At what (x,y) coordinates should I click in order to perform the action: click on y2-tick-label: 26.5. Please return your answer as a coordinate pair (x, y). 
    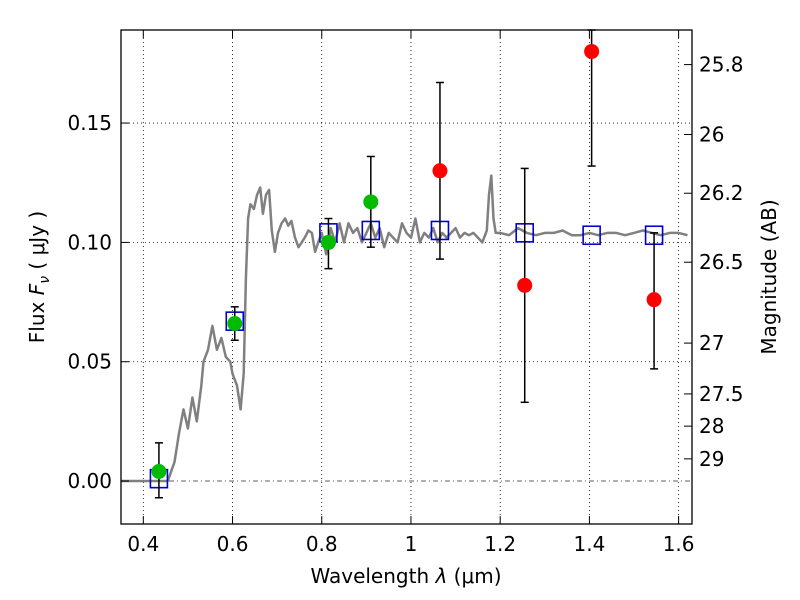
    Looking at the image, I should click on (721, 262).